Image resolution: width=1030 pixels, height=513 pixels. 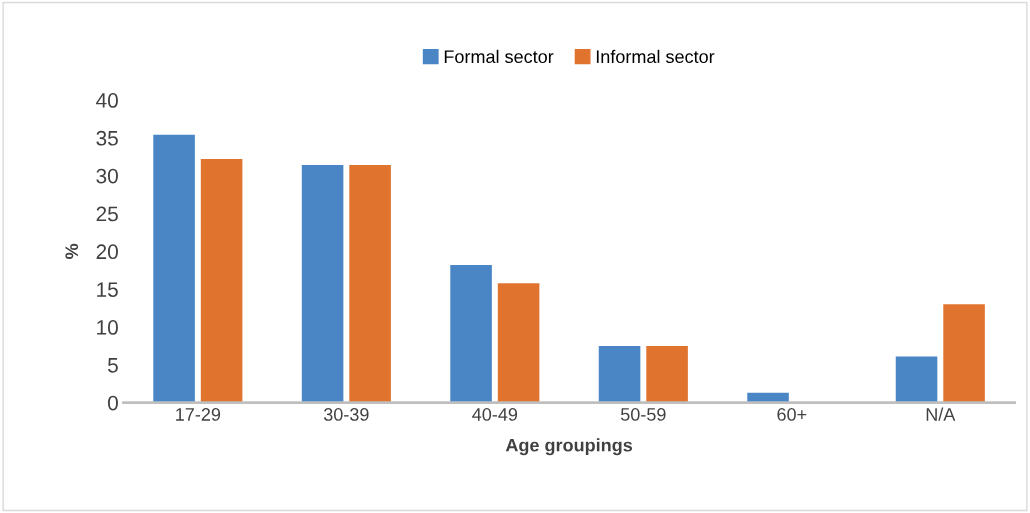 What do you see at coordinates (107, 138) in the screenshot?
I see `y-tick-label: 35` at bounding box center [107, 138].